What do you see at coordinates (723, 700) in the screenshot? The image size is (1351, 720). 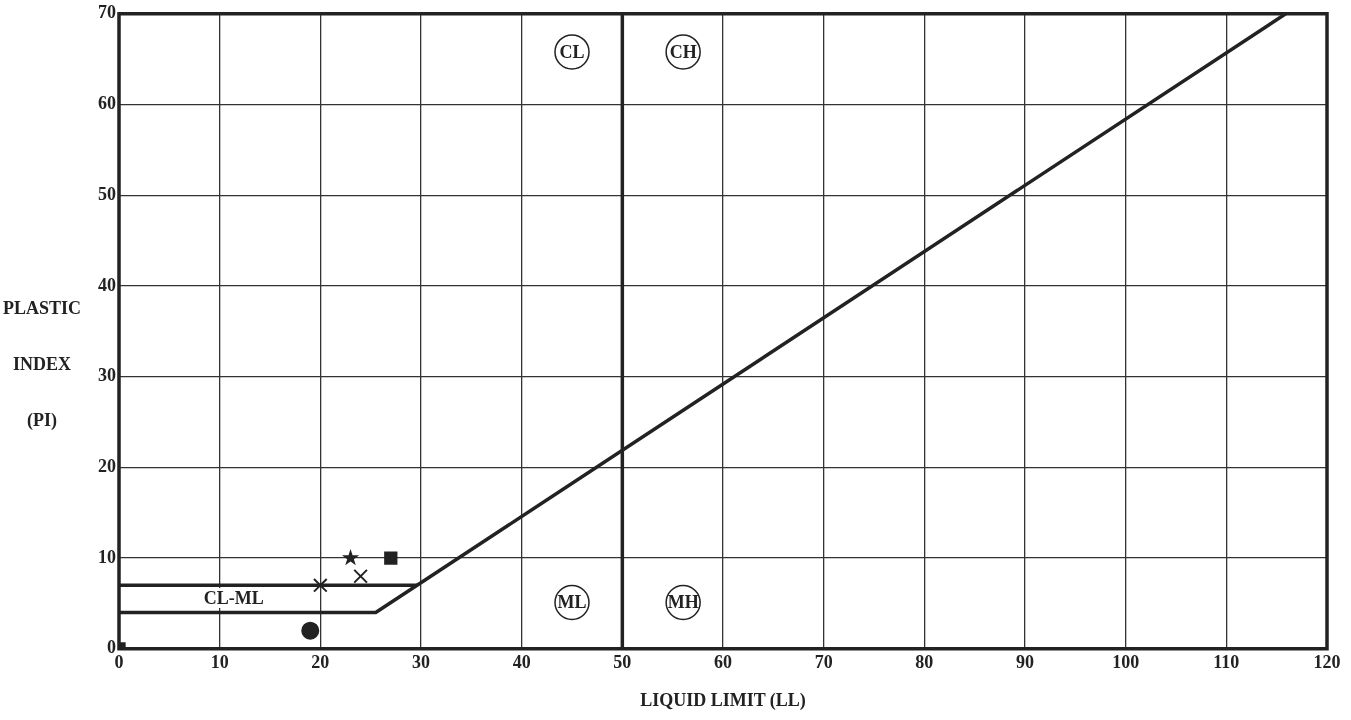 I see `x-axis-title: LIQUID LIMIT (LL)` at bounding box center [723, 700].